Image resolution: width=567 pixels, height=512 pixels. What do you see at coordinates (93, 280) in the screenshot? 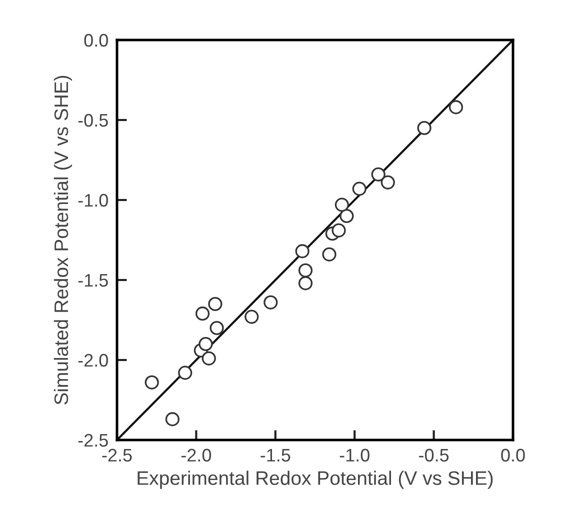
I see `y-tick-label: -1.5` at bounding box center [93, 280].